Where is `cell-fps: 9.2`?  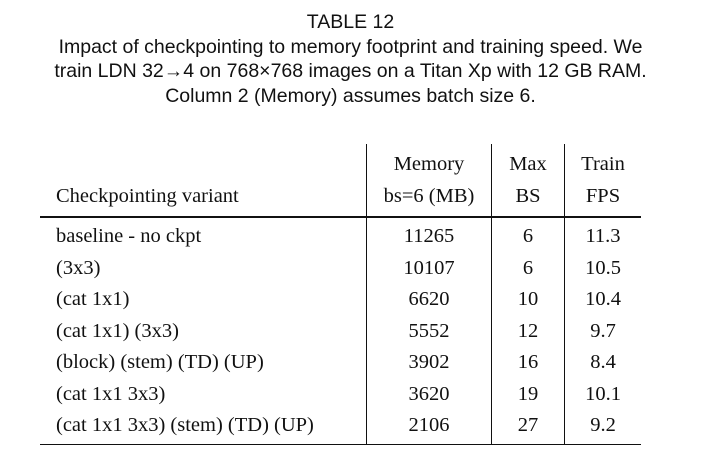 cell-fps: 9.2 is located at coordinates (602, 427).